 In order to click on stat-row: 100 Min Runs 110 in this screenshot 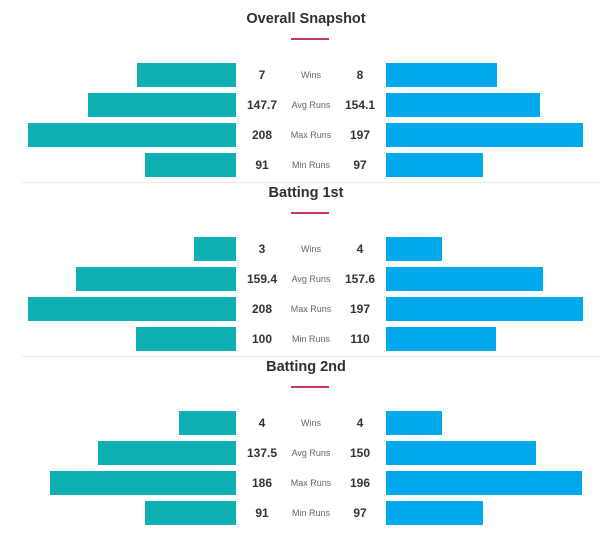, I will do `click(306, 339)`.